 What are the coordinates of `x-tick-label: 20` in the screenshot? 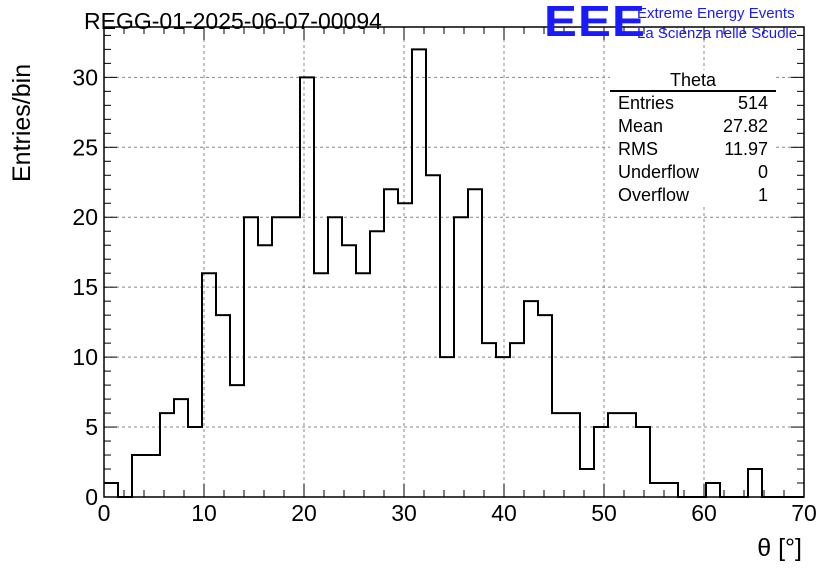 It's located at (304, 513).